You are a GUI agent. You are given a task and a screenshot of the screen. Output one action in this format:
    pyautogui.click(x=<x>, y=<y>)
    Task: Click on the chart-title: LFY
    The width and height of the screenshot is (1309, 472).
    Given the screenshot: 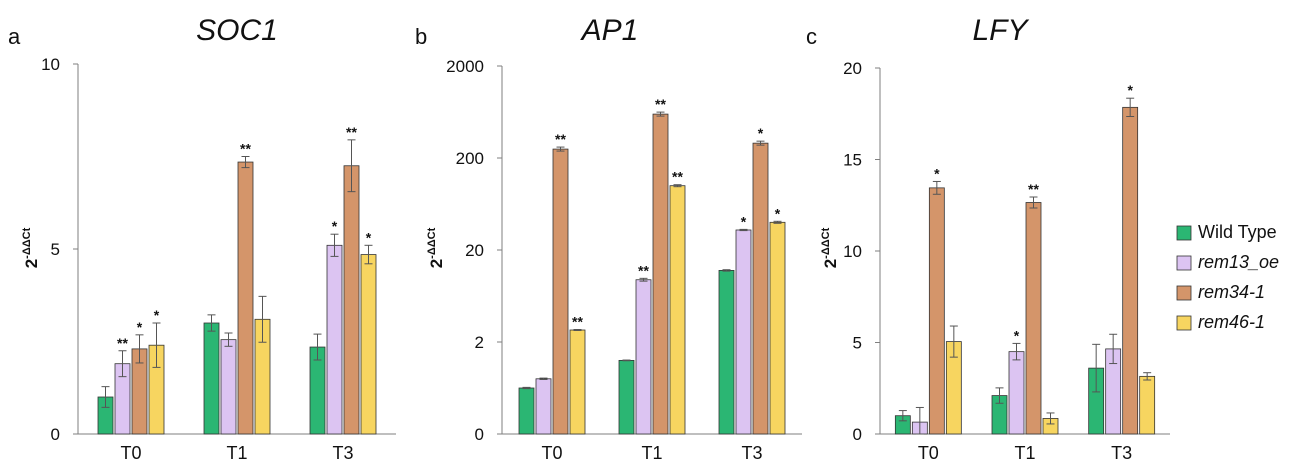 What is the action you would take?
    pyautogui.click(x=1000, y=30)
    